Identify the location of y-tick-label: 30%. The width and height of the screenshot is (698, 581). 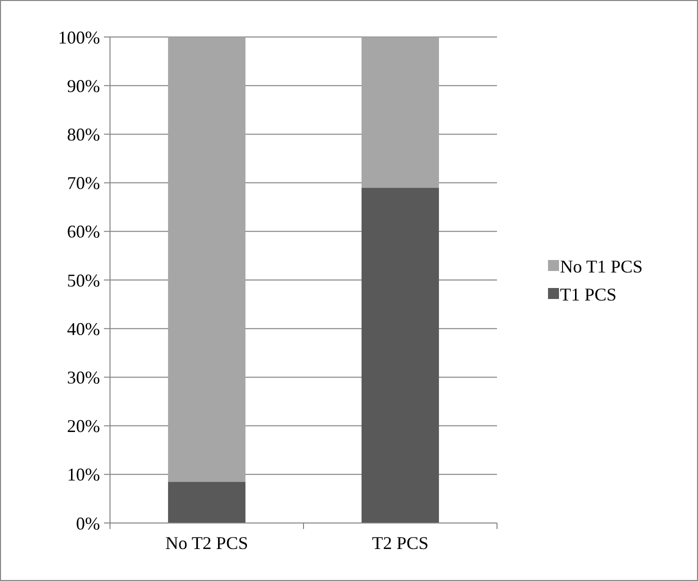
(83, 378).